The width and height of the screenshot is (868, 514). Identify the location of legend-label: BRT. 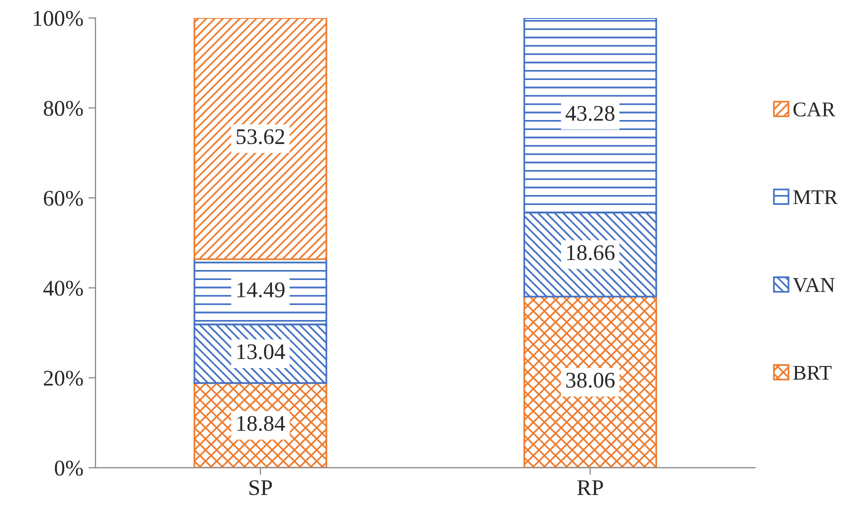
(812, 373).